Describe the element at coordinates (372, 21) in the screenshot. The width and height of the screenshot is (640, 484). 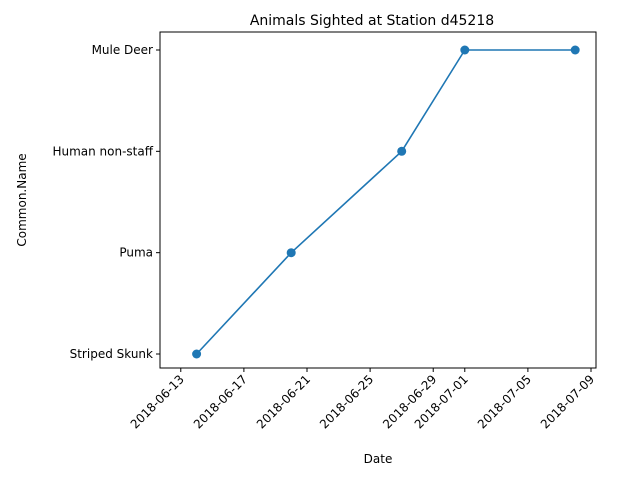
I see `chart-title: Animals Sighted at Station d45218` at that location.